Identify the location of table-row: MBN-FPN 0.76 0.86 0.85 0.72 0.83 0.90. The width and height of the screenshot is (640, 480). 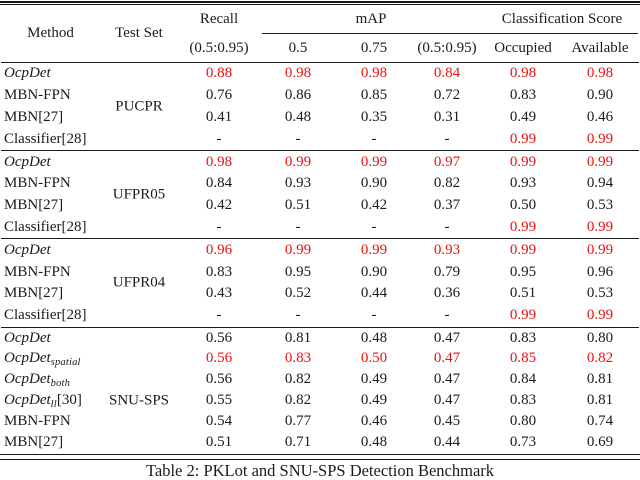
(320, 96).